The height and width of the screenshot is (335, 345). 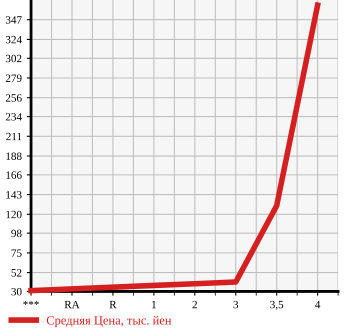 I want to click on y-tick-label: 324, so click(x=14, y=40).